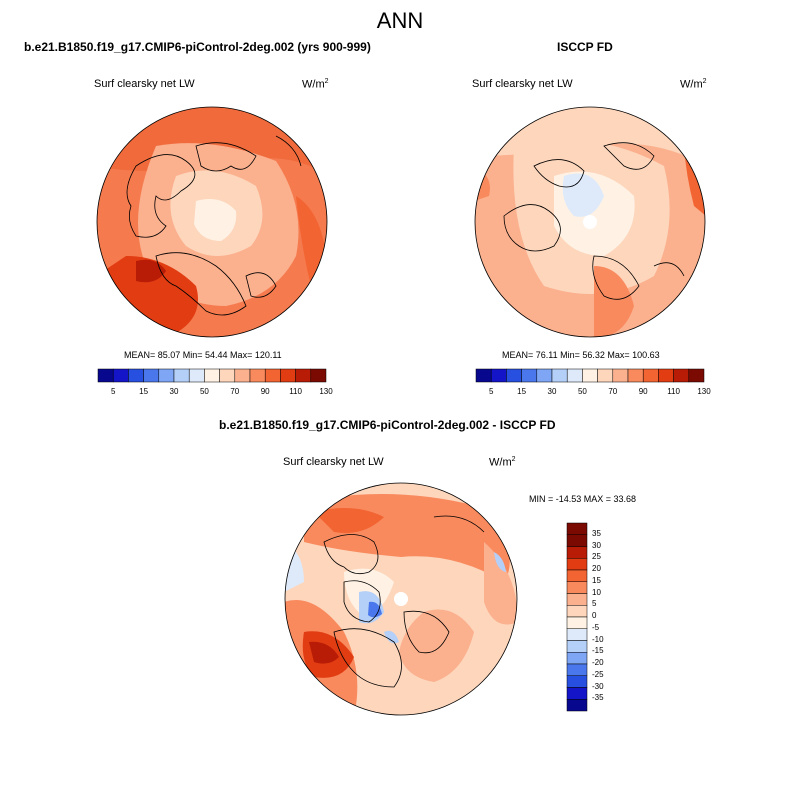  I want to click on panel3-polar-map, so click(401, 599).